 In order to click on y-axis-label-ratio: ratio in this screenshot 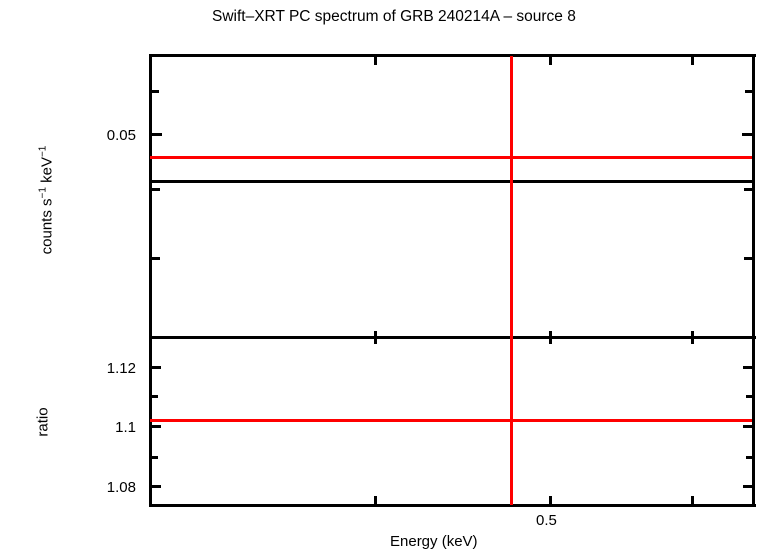, I will do `click(43, 422)`.